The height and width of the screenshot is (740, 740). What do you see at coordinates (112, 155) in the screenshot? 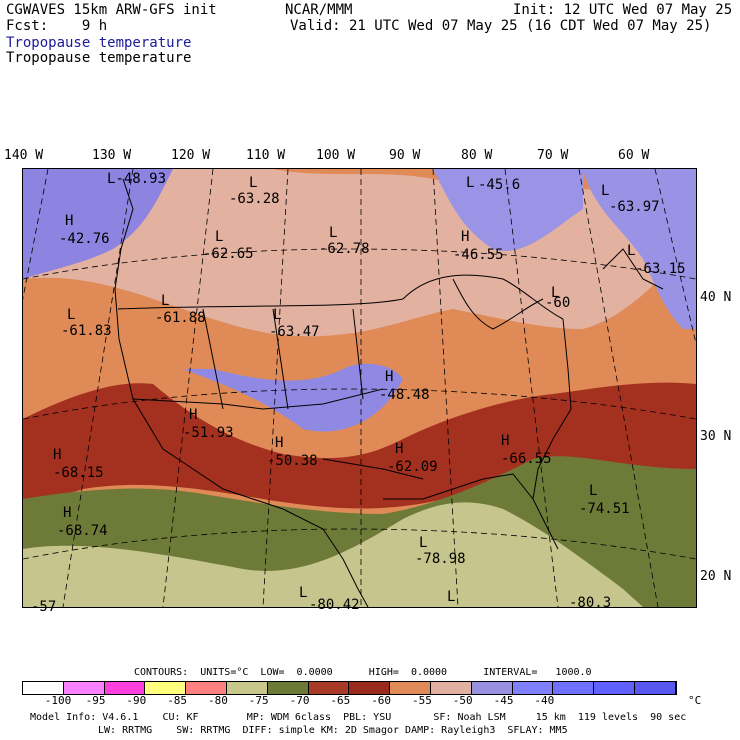
I see `lon-label: 130 W` at bounding box center [112, 155].